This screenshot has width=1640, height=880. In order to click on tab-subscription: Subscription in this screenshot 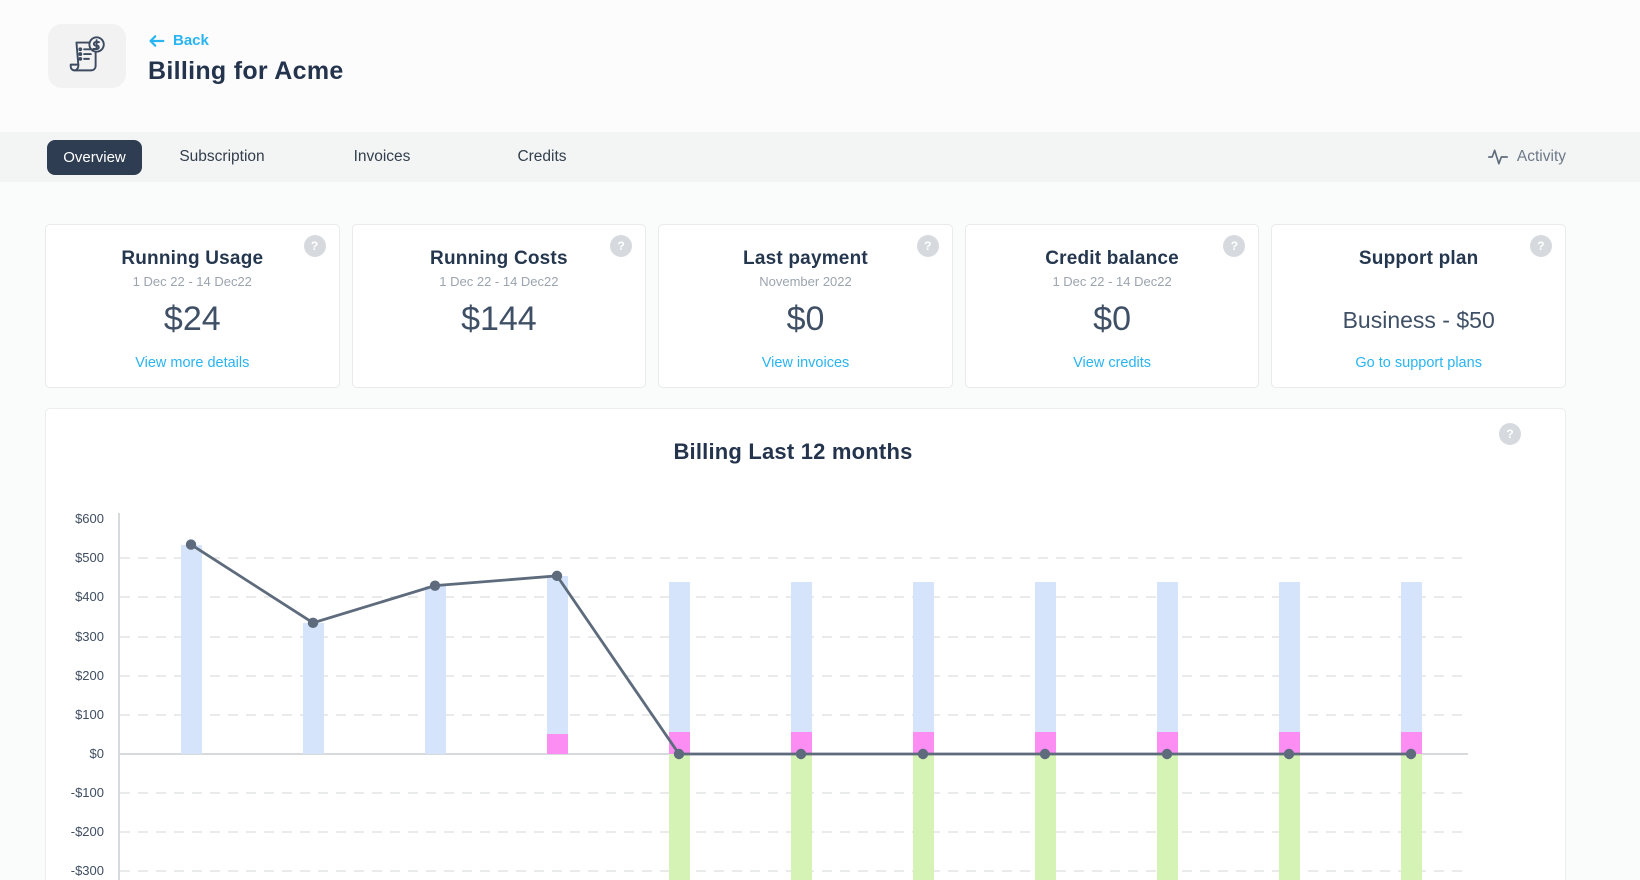, I will do `click(222, 156)`.